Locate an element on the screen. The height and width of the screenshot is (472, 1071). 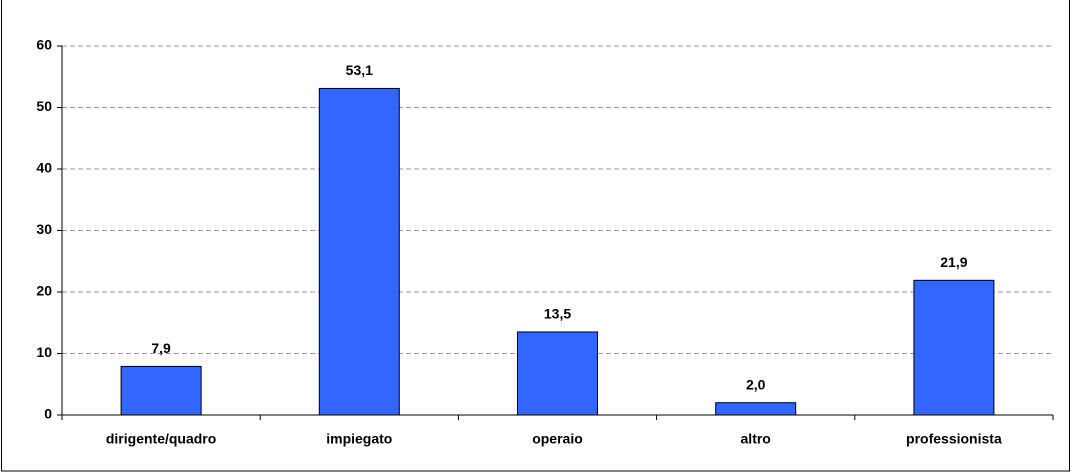
data-label: 2,0 is located at coordinates (756, 384).